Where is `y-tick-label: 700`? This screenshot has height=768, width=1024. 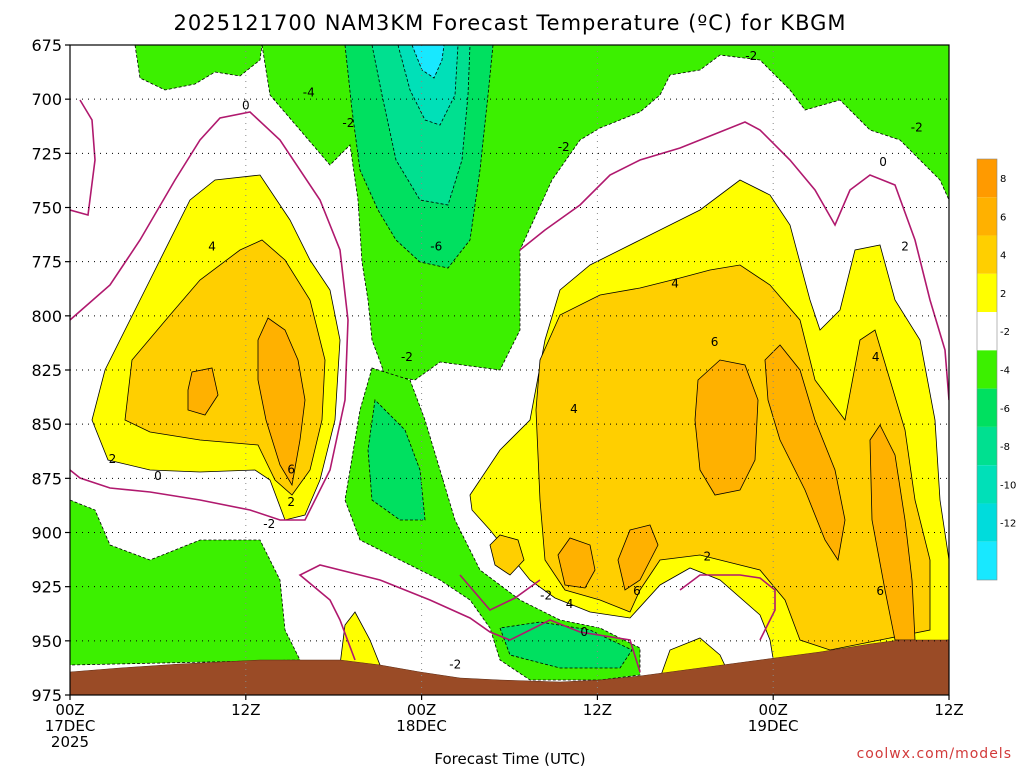
y-tick-label: 700 is located at coordinates (46, 99).